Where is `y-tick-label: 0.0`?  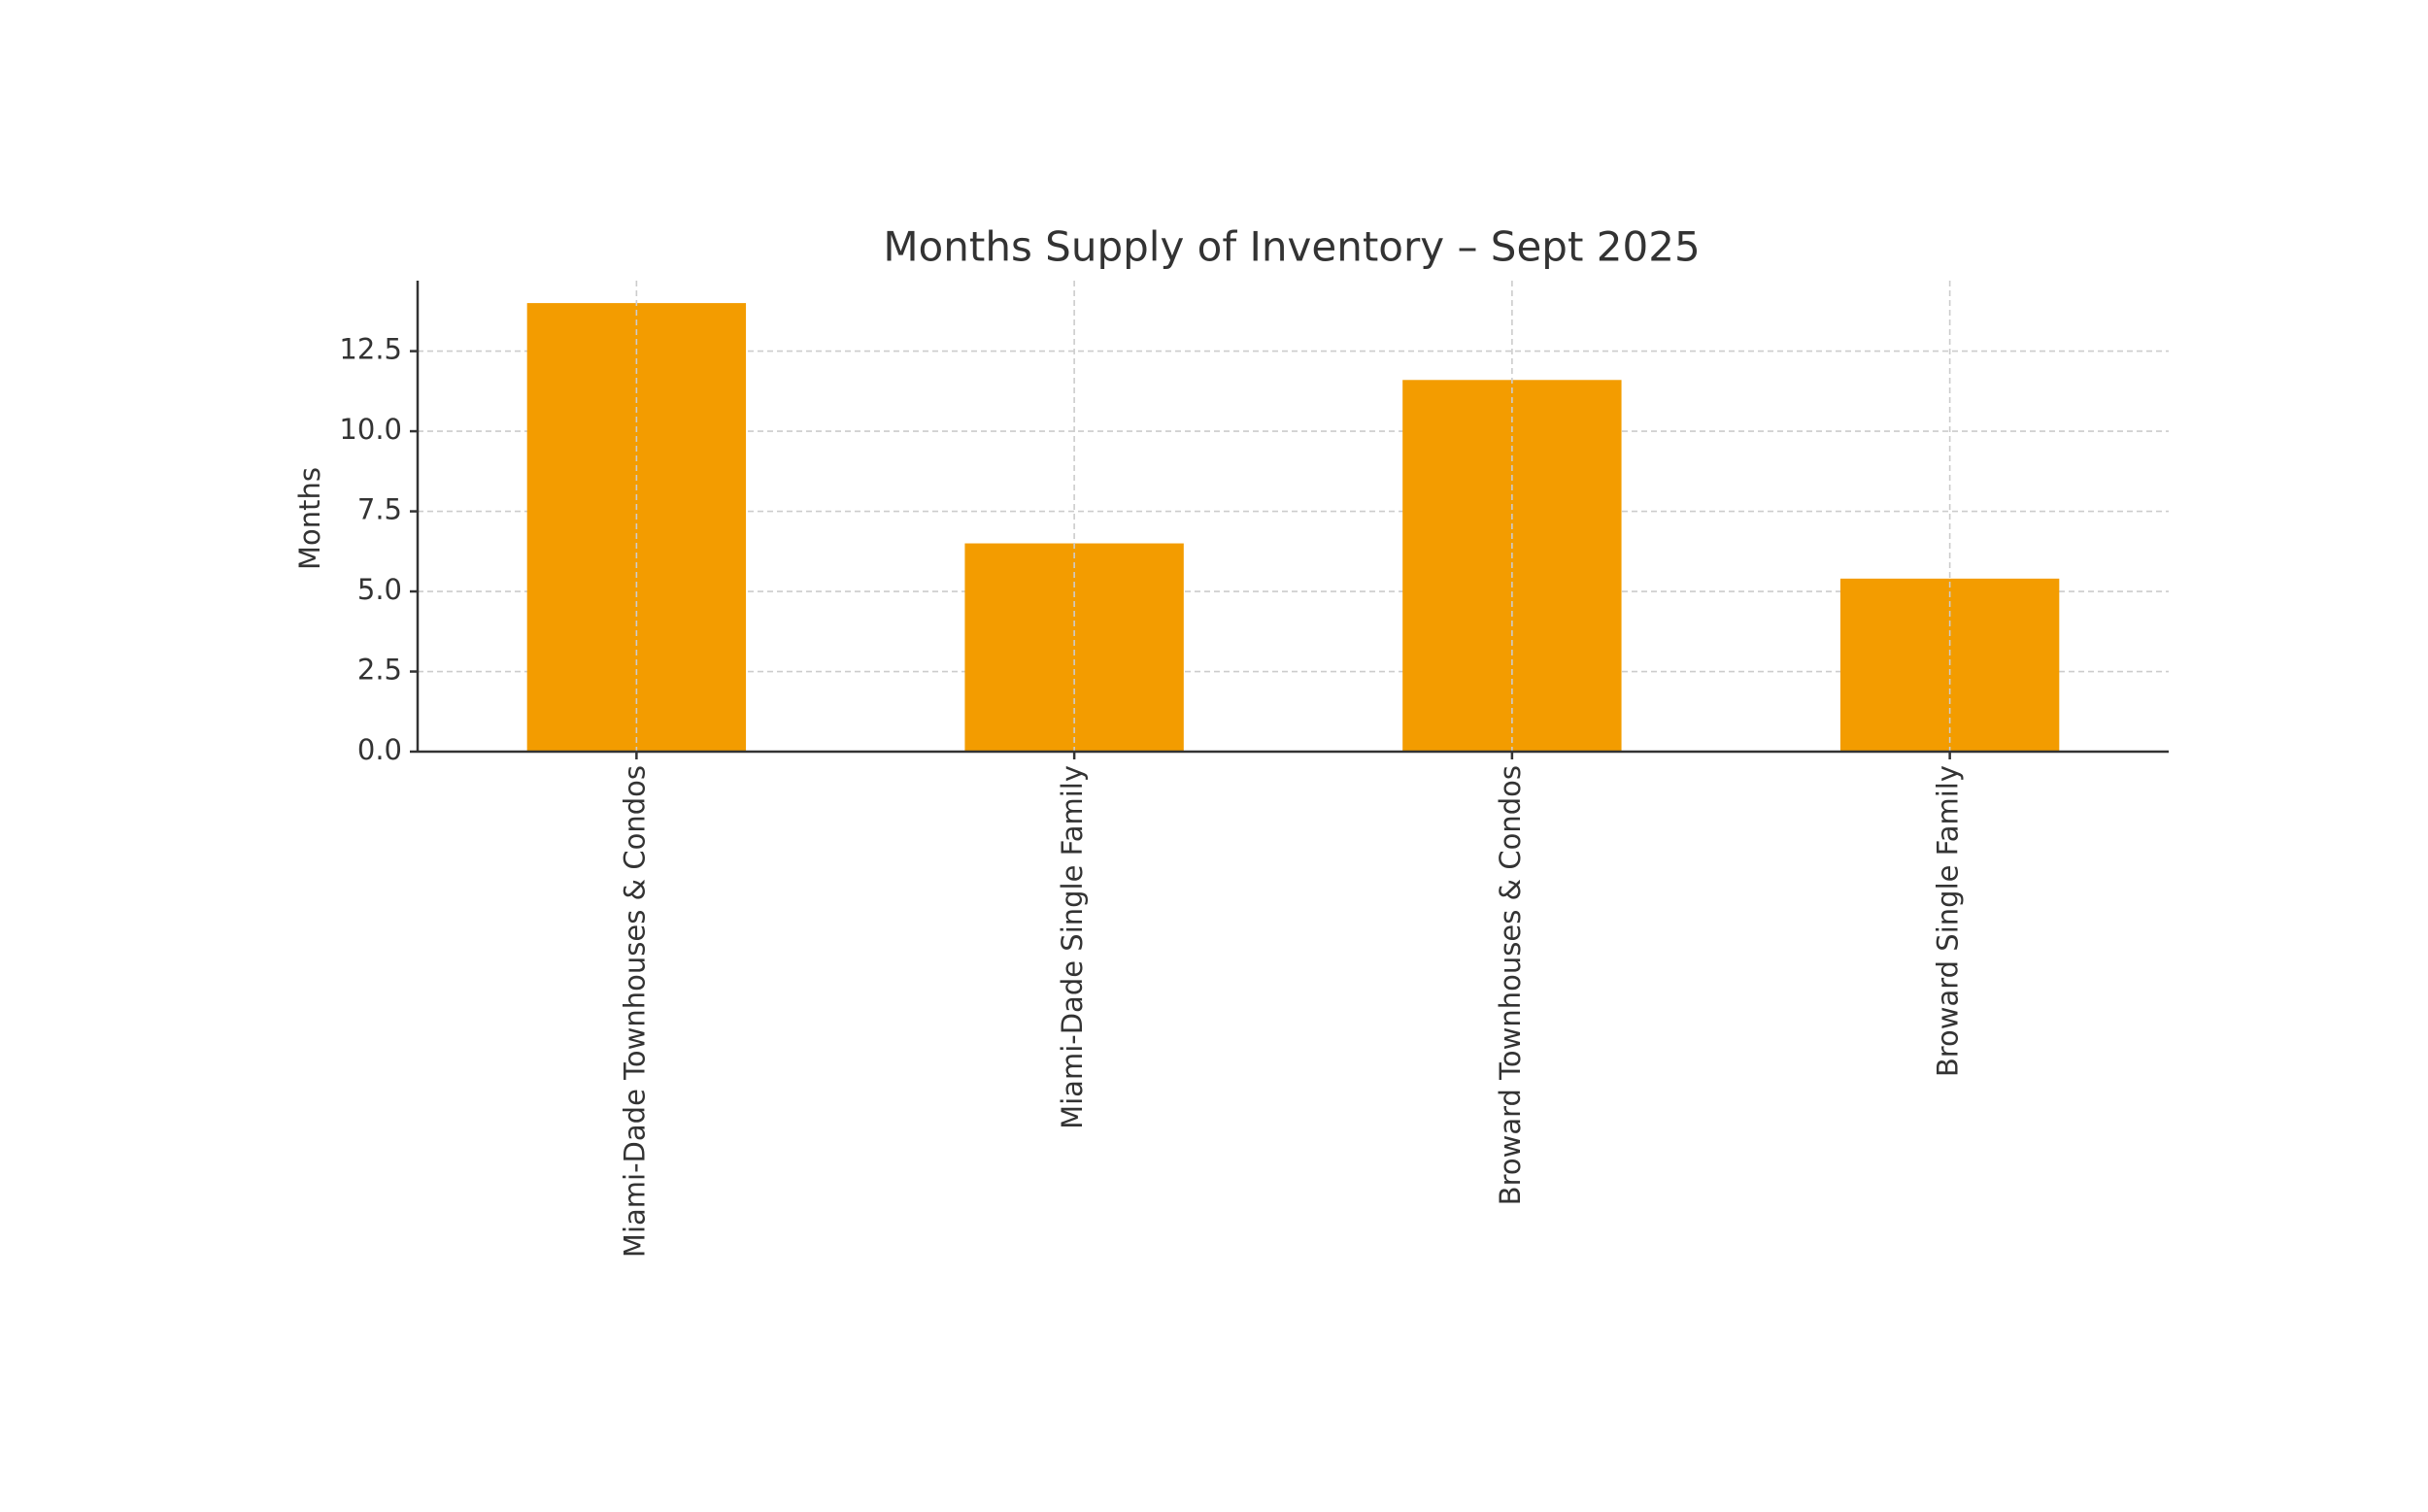 y-tick-label: 0.0 is located at coordinates (379, 749).